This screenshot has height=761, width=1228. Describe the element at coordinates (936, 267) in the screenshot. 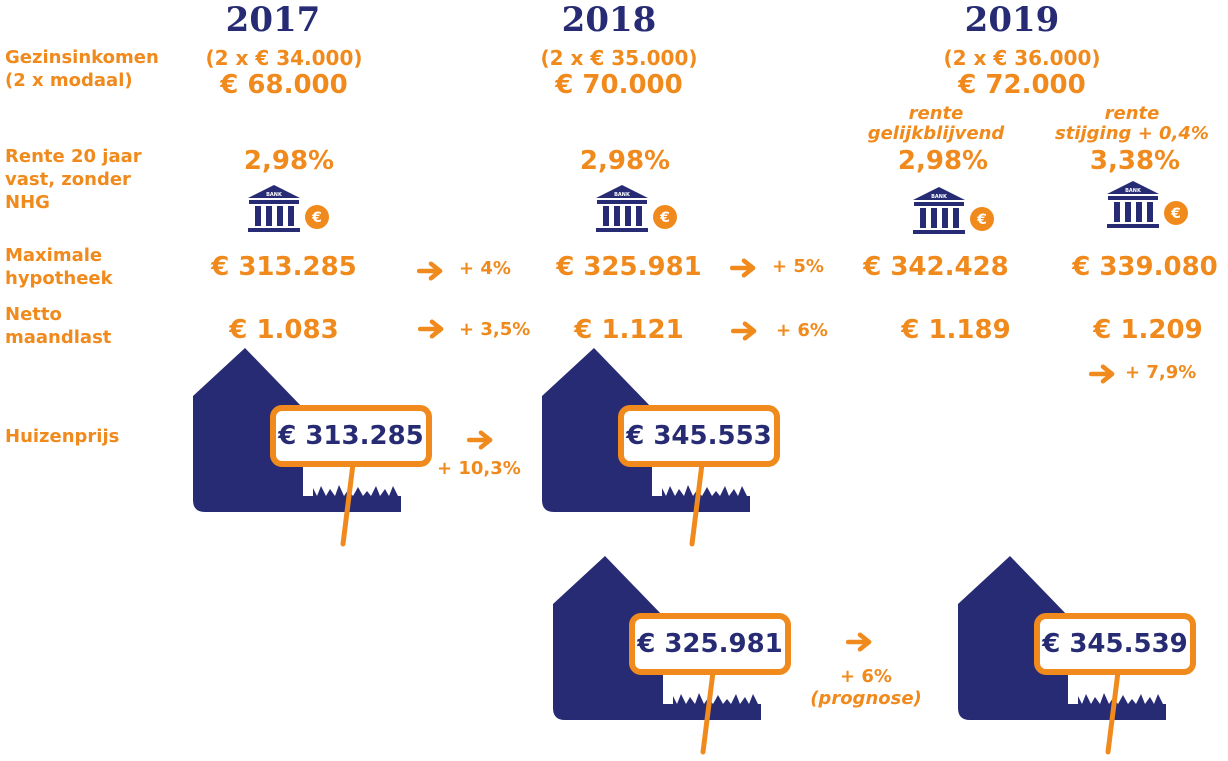

I see `max-mortgage-2019-same: € 342.428` at that location.